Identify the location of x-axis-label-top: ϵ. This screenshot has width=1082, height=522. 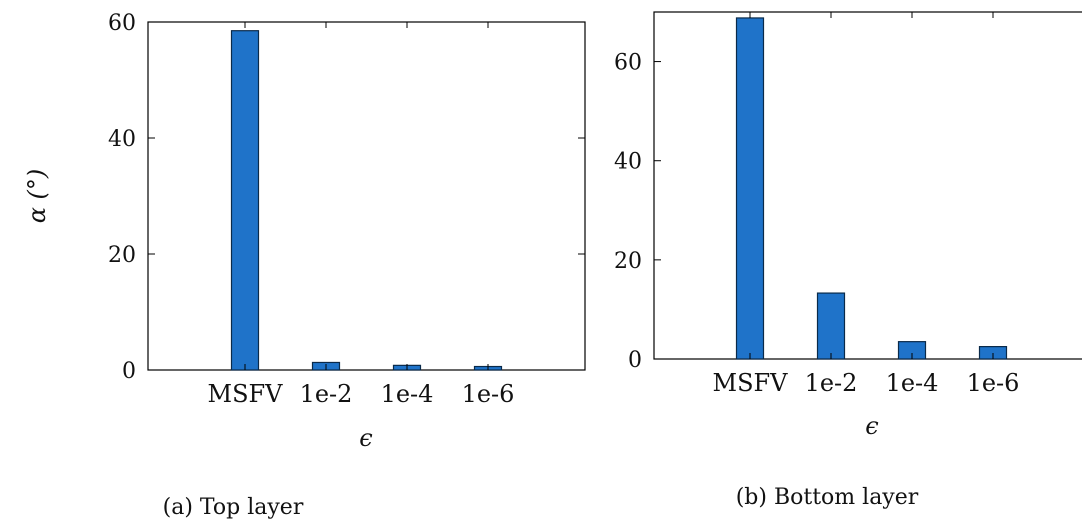
(365, 438).